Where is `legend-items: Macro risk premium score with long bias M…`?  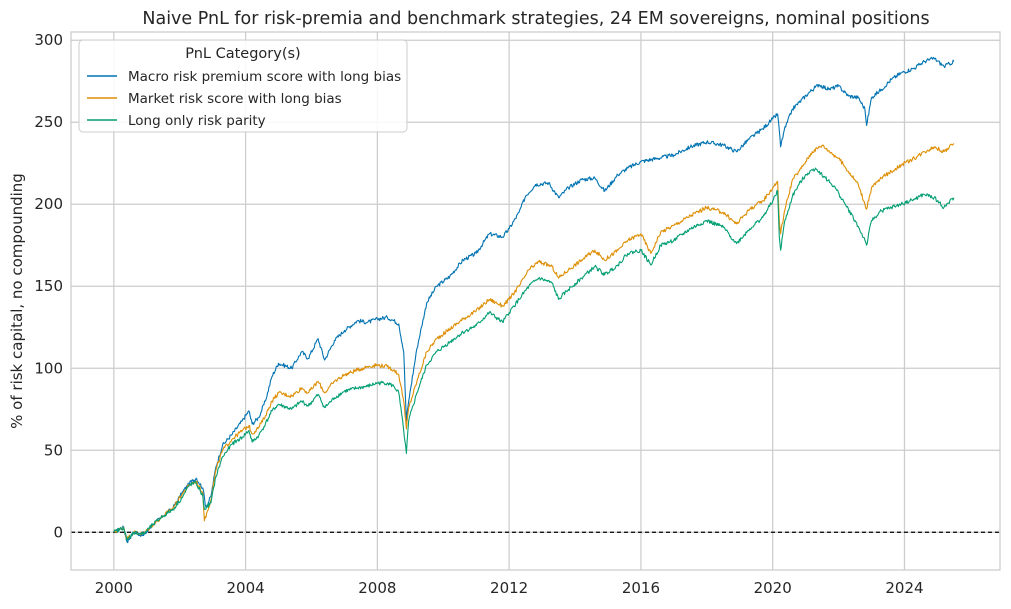
legend-items: Macro risk premium score with long bias M… is located at coordinates (244, 99).